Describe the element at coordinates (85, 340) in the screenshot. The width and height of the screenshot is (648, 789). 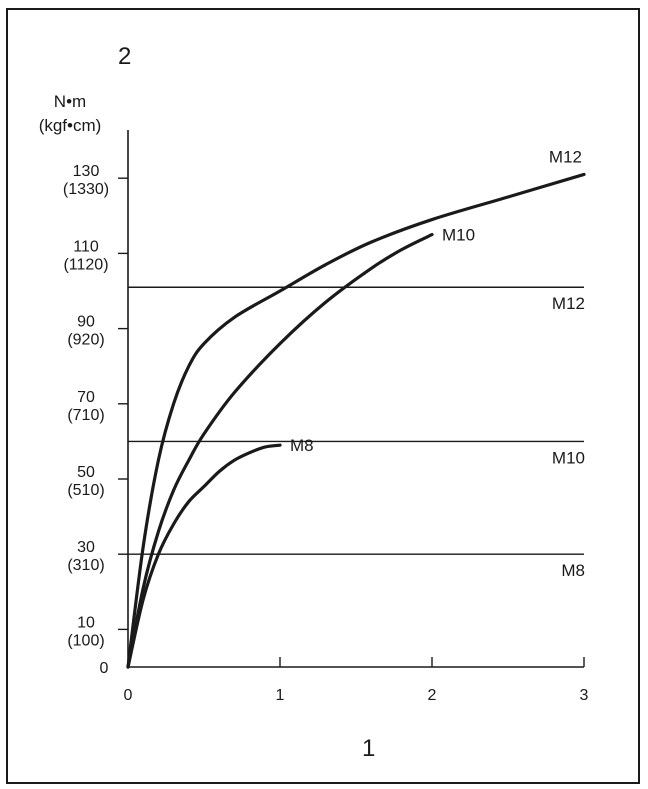
I see `y-tick-sublabel: (920)` at that location.